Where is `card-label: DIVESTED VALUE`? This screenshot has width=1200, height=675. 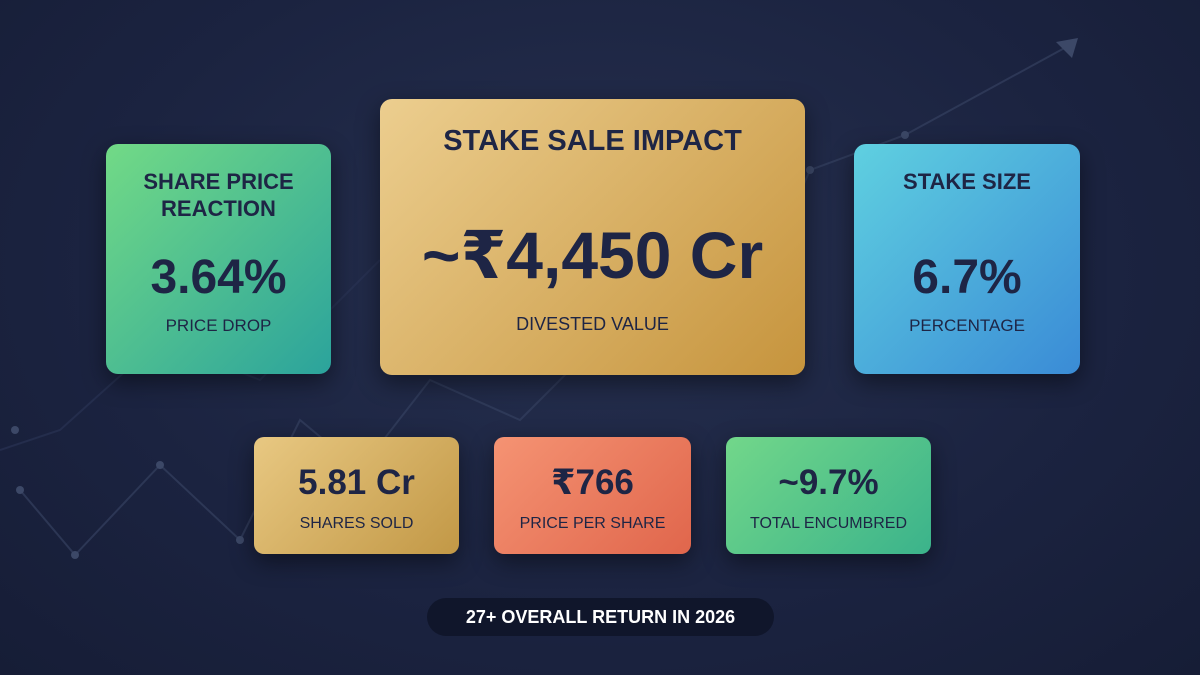
card-label: DIVESTED VALUE is located at coordinates (592, 324).